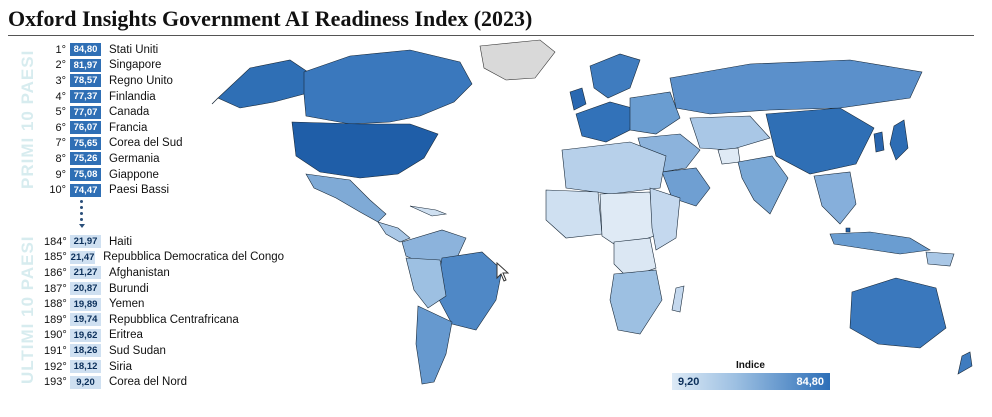  I want to click on score-badge: 18,12, so click(85, 367).